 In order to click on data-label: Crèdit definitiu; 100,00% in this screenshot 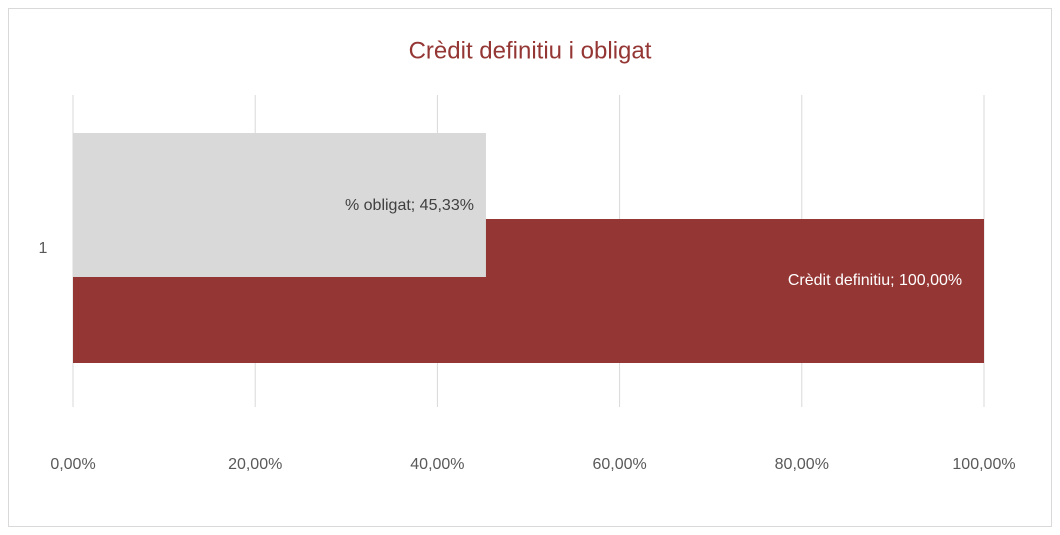, I will do `click(875, 280)`.